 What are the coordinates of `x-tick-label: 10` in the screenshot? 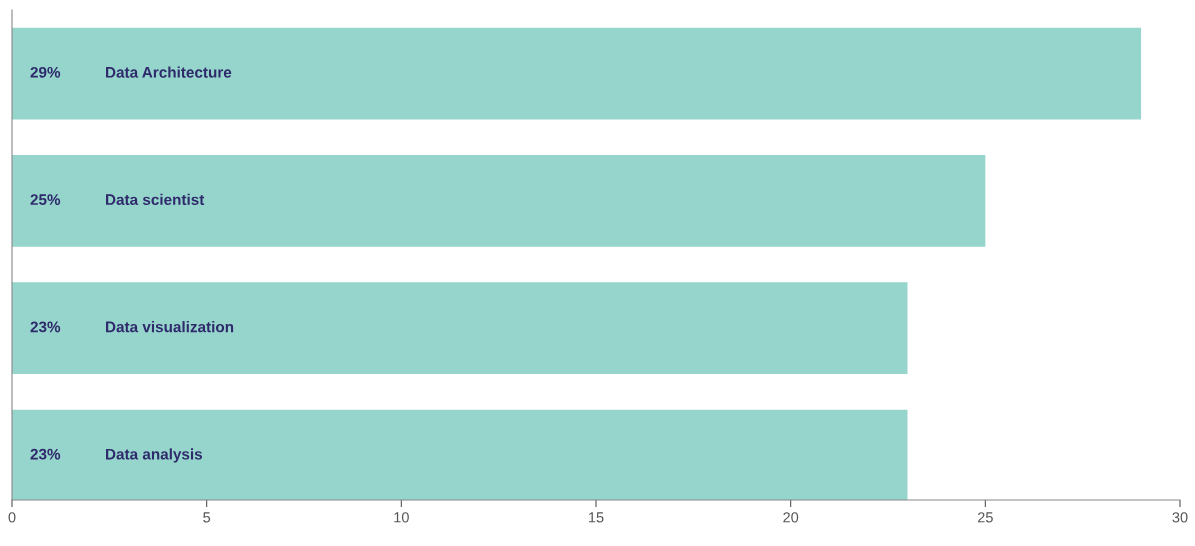 It's located at (401, 517).